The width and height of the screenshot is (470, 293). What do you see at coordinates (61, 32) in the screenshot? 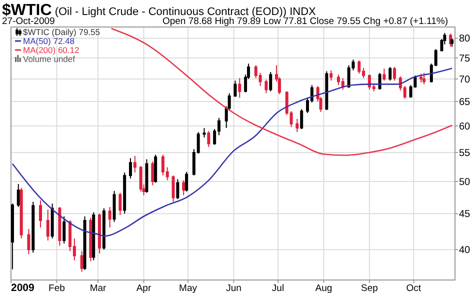
I see `legend-label: $WTIC (Daily) 79.55` at bounding box center [61, 32].